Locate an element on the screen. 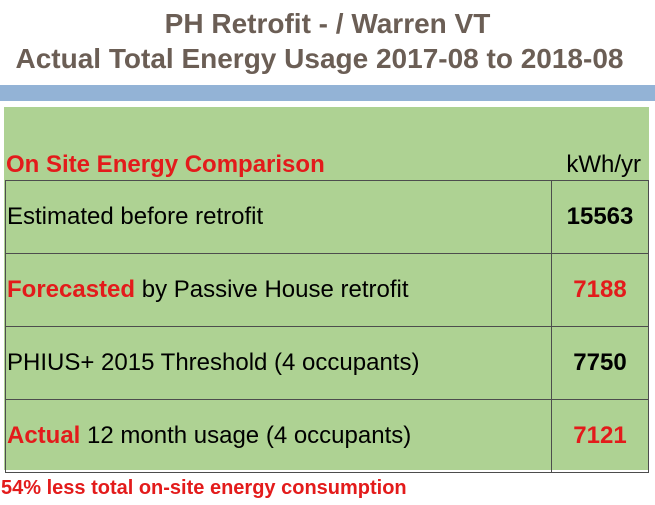  row-value: 15563 is located at coordinates (600, 217).